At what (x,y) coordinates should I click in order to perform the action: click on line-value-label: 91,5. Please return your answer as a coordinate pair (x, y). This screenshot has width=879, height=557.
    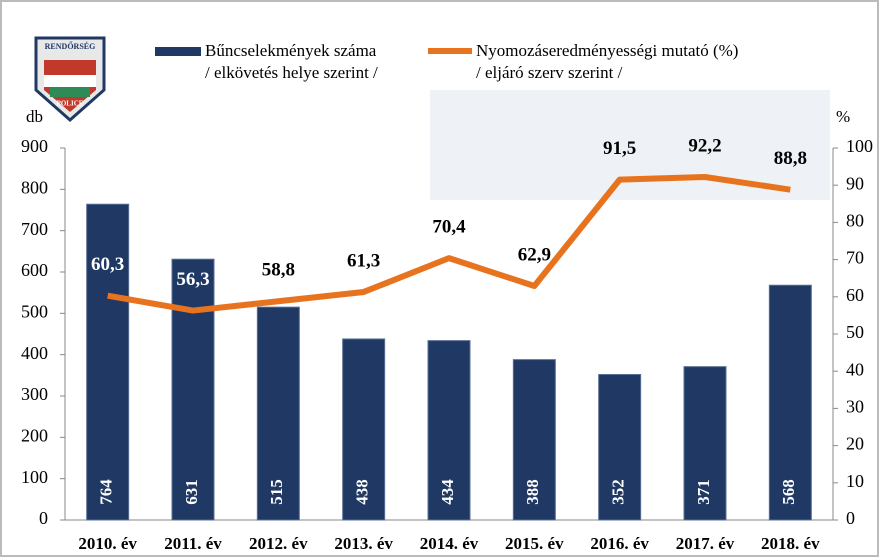
    Looking at the image, I should click on (619, 148).